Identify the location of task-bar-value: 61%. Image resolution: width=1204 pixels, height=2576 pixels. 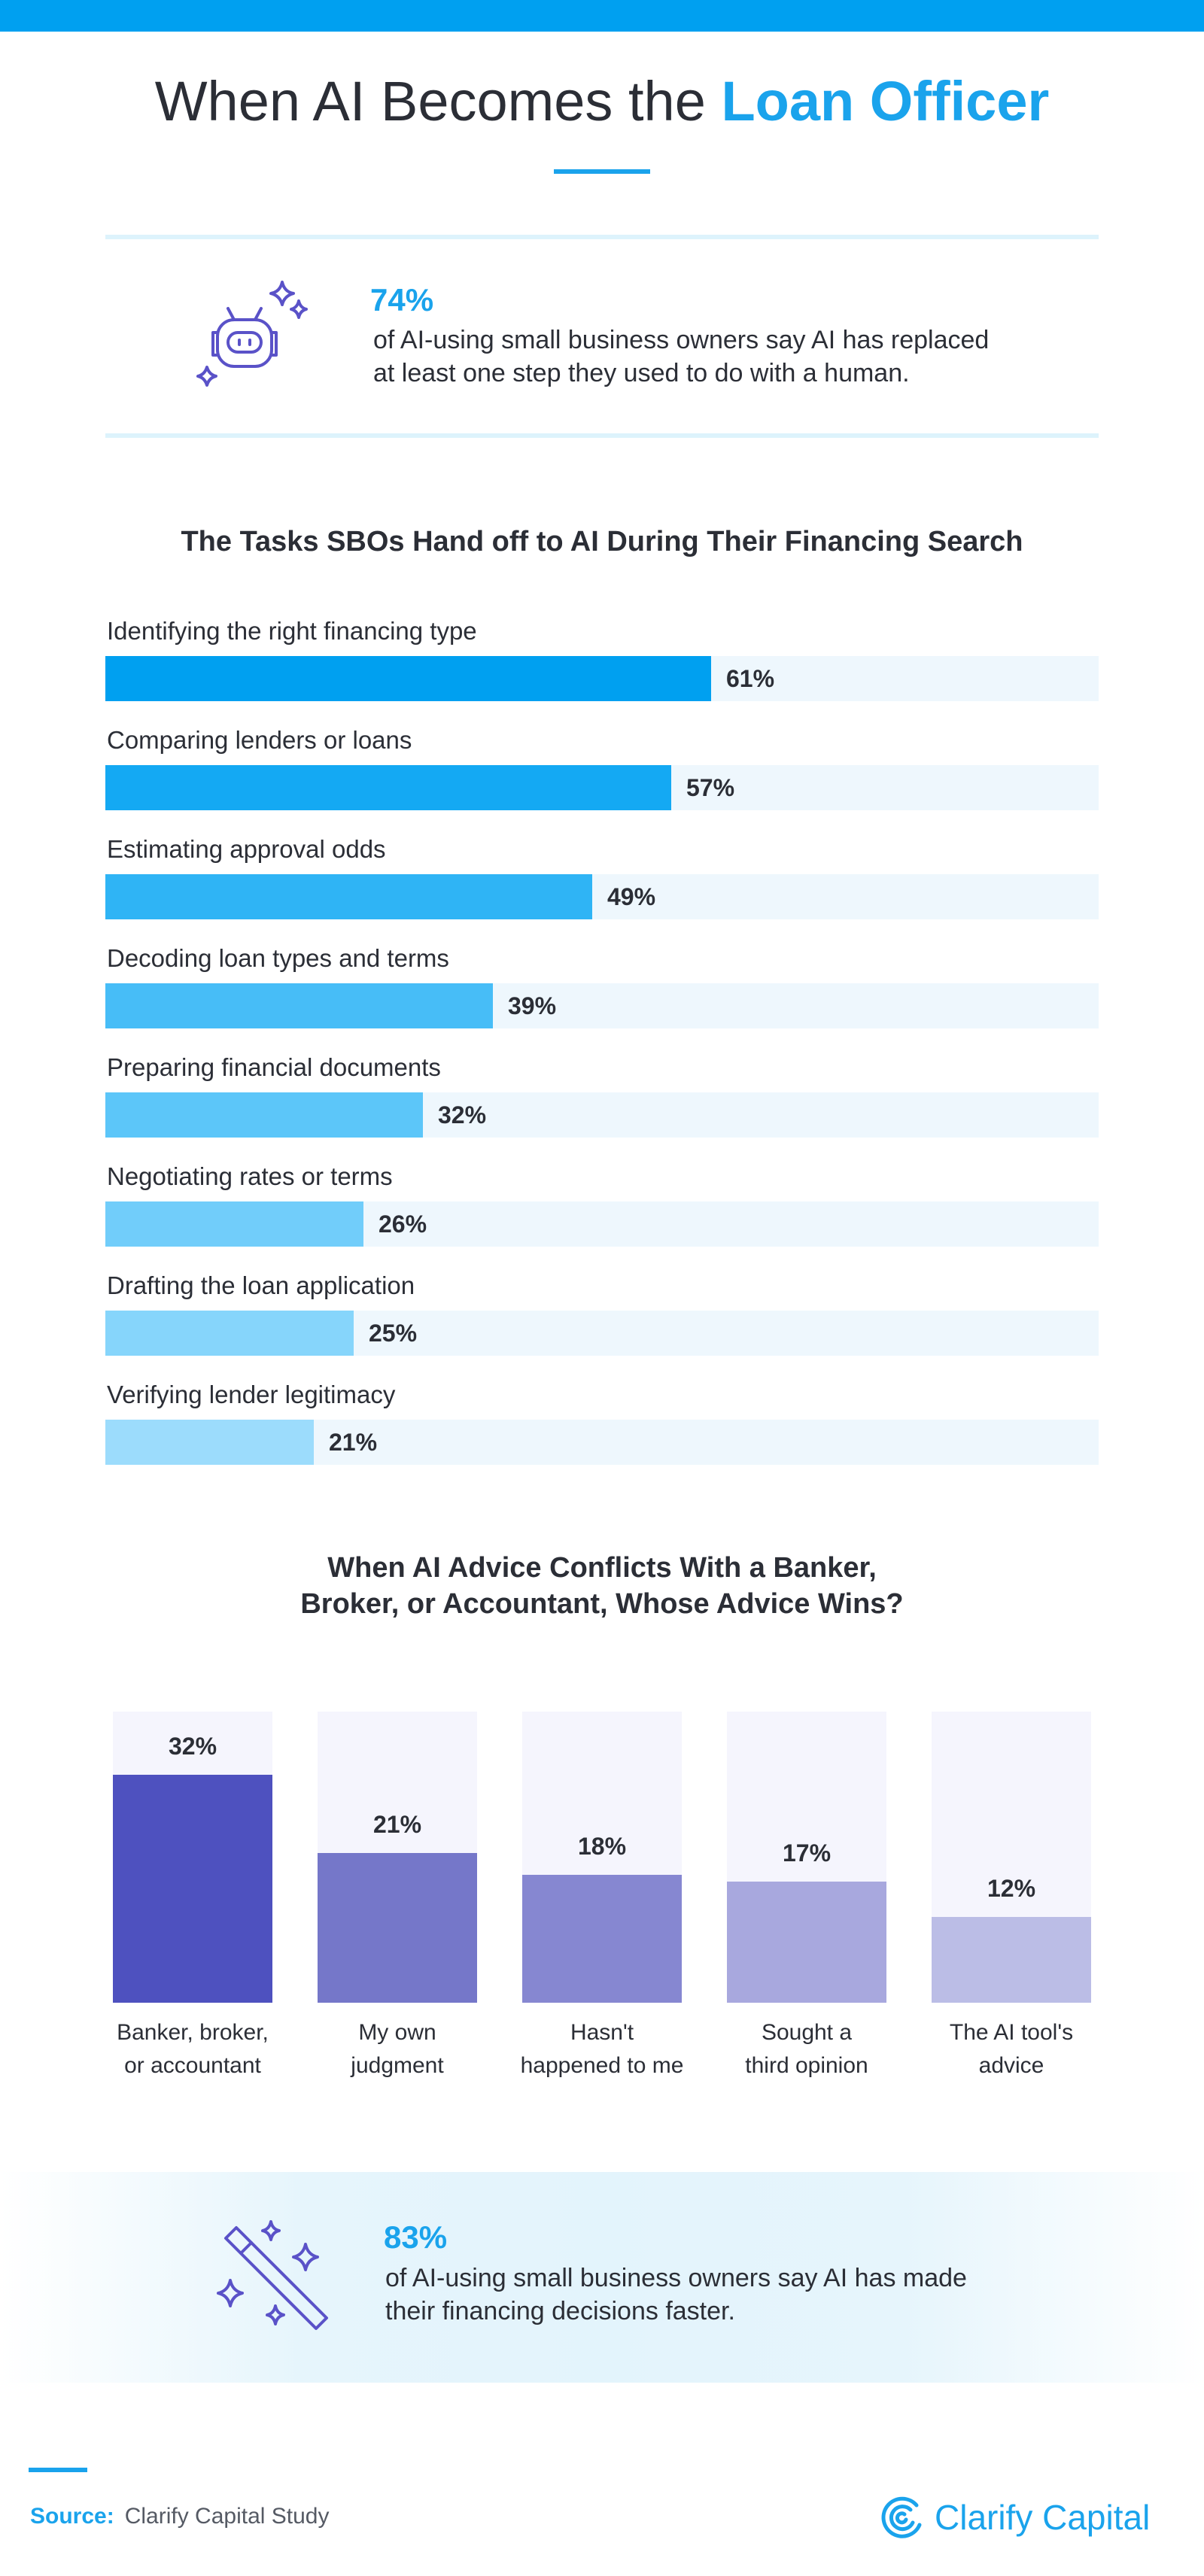
(750, 678).